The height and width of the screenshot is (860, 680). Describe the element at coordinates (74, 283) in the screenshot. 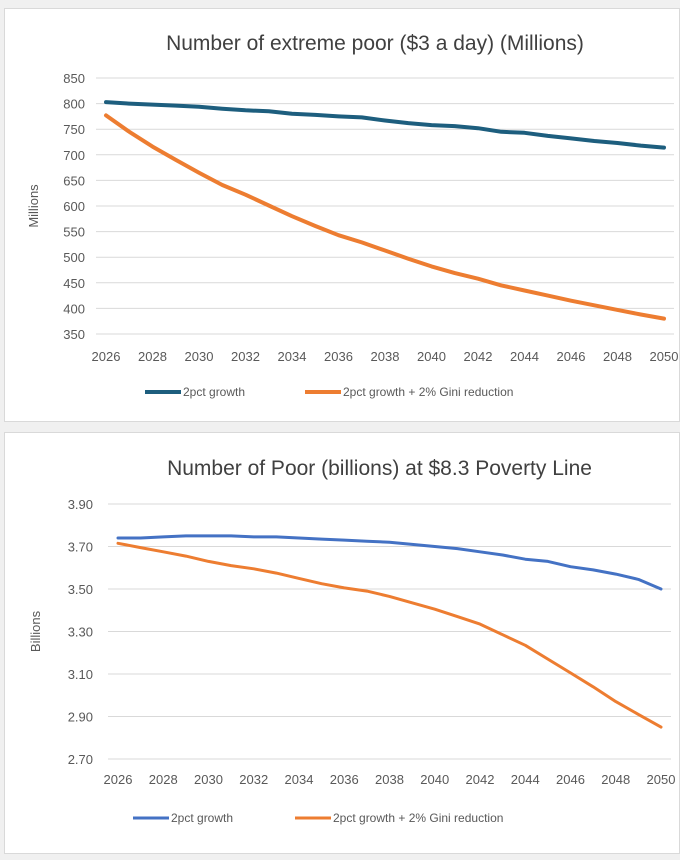

I see `y-tick-label: 450` at that location.